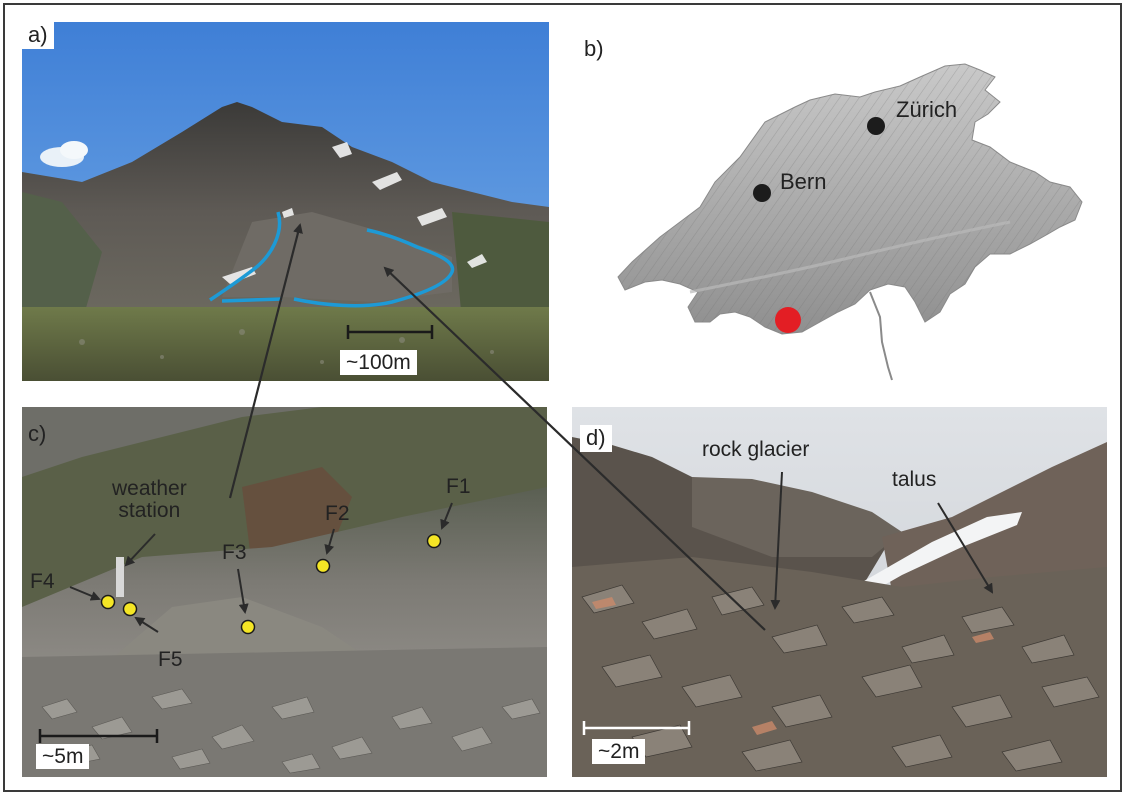  Describe the element at coordinates (619, 752) in the screenshot. I see `scale-label-d: ~2m` at that location.